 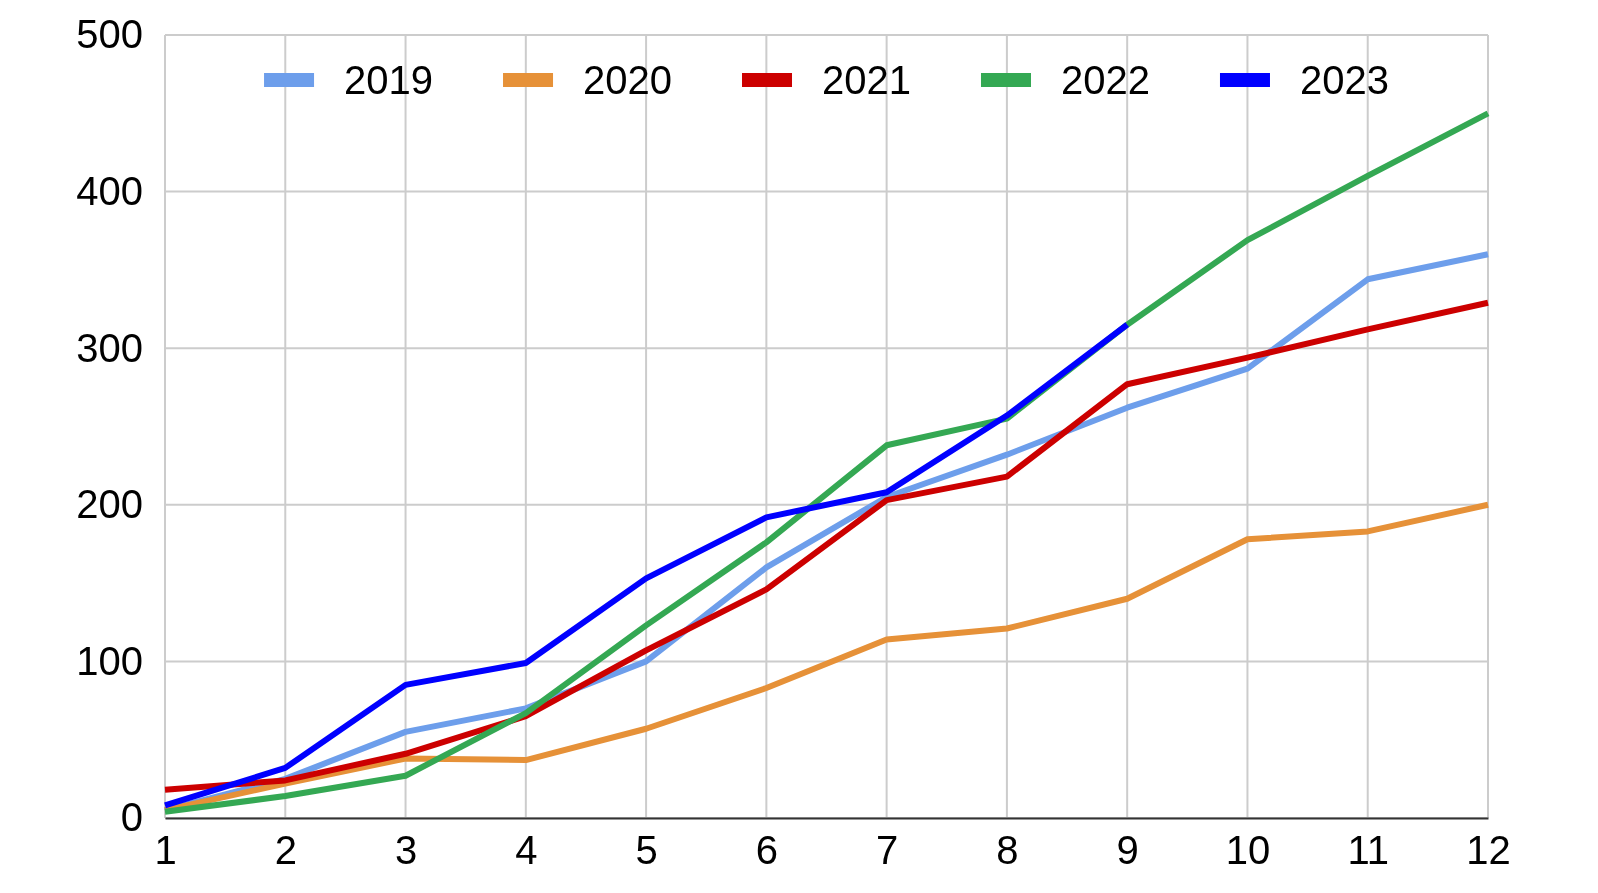 What do you see at coordinates (1248, 850) in the screenshot?
I see `x-tick-label: 10` at bounding box center [1248, 850].